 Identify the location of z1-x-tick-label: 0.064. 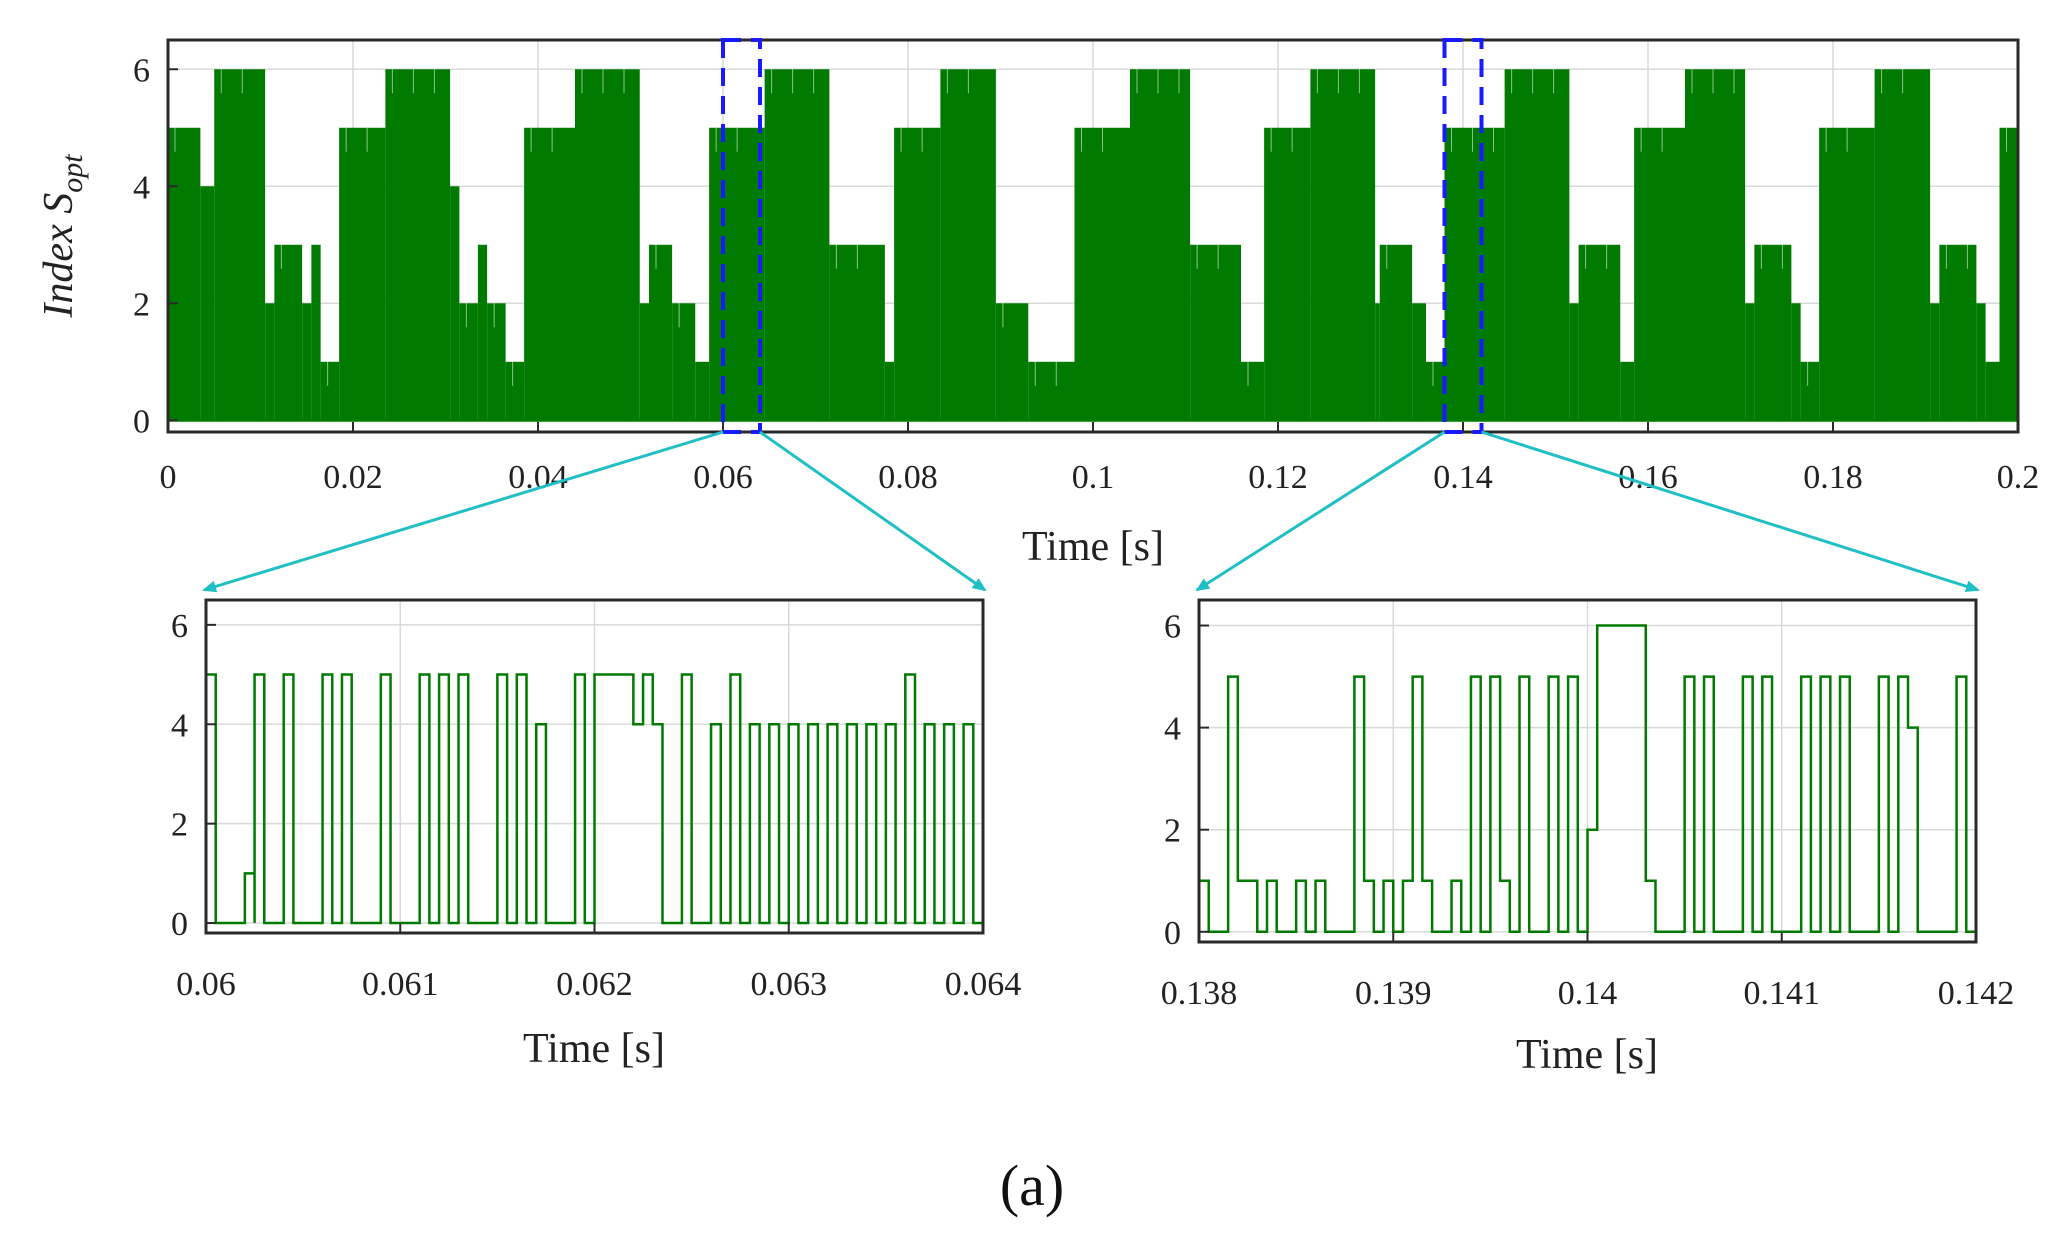
(983, 984).